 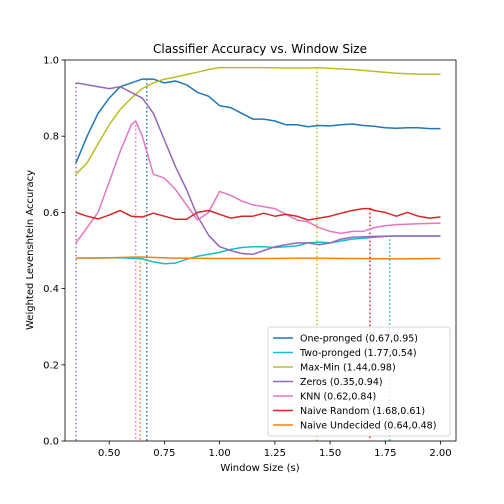 What do you see at coordinates (30, 250) in the screenshot?
I see `y-axis-label: Weighted Levenshtein Accuracy` at bounding box center [30, 250].